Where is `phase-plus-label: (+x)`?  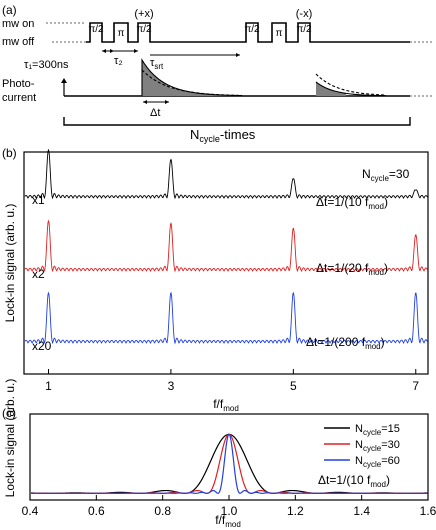 phase-plus-label: (+x) is located at coordinates (143, 14).